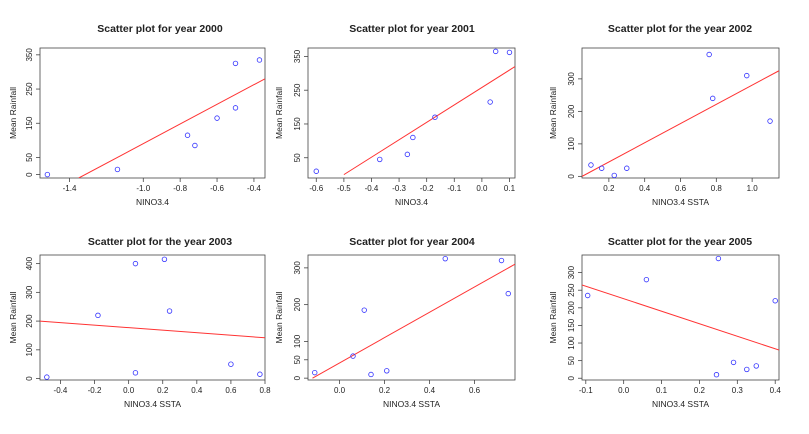  I want to click on x-tick-label: 1.0, so click(753, 188).